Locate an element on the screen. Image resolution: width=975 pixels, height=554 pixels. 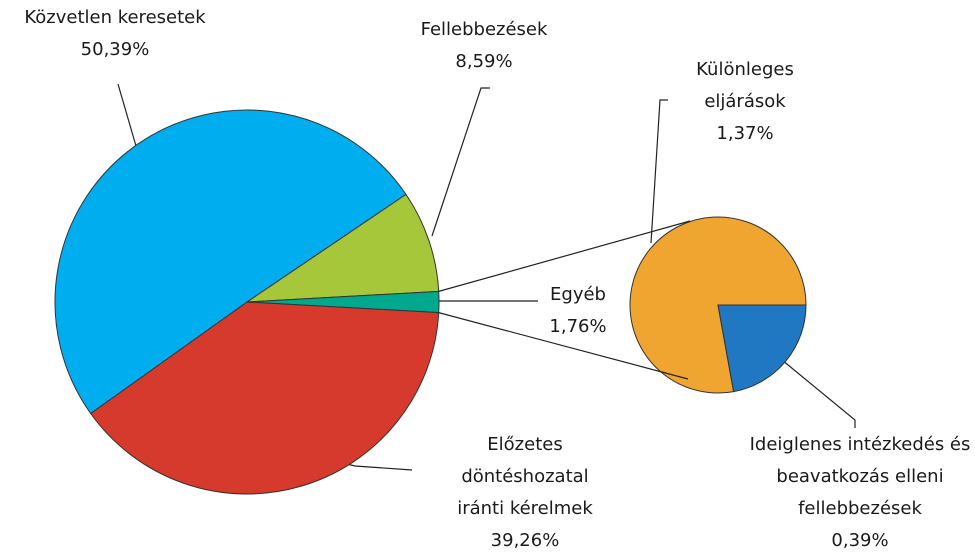
slice-value-label: 8,59% is located at coordinates (484, 61).